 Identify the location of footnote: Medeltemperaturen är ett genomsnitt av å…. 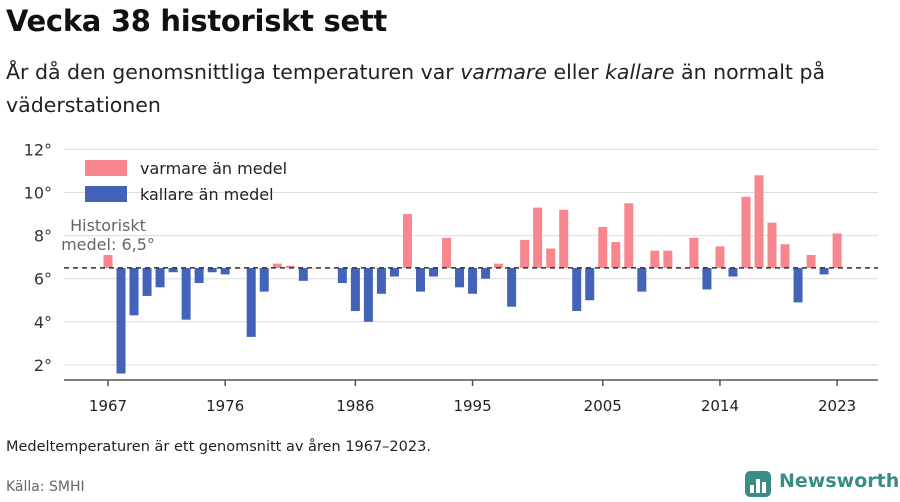
(218, 447).